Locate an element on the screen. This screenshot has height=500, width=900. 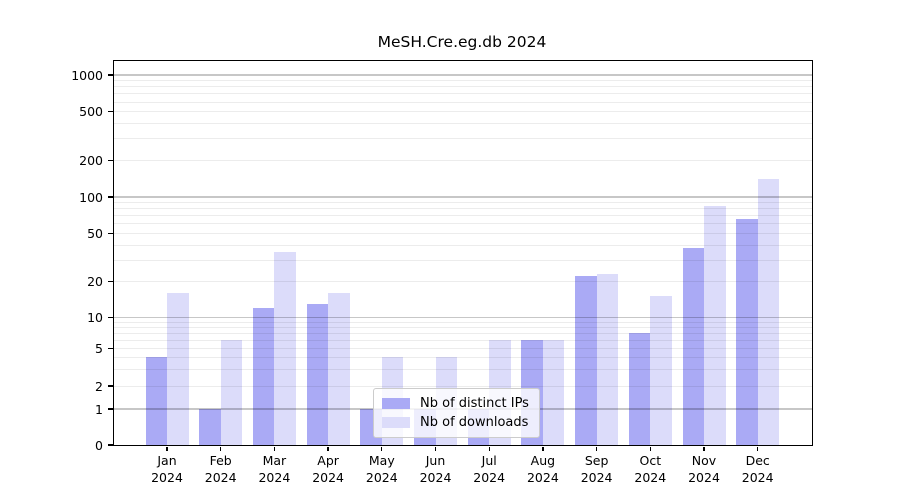
legend-item-downloads: Nb of downloads is located at coordinates (456, 422).